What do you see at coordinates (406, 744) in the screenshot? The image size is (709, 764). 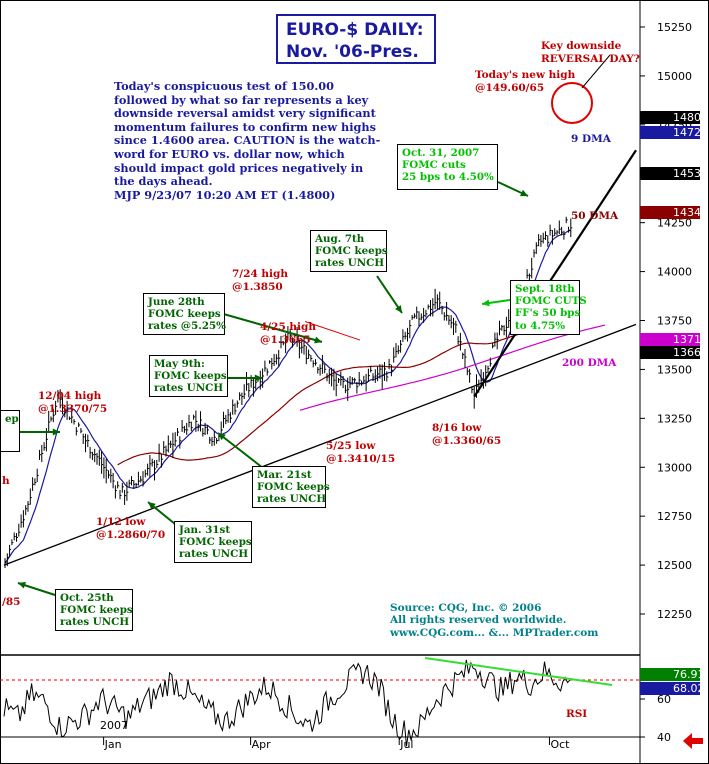 I see `month-label: Jul` at bounding box center [406, 744].